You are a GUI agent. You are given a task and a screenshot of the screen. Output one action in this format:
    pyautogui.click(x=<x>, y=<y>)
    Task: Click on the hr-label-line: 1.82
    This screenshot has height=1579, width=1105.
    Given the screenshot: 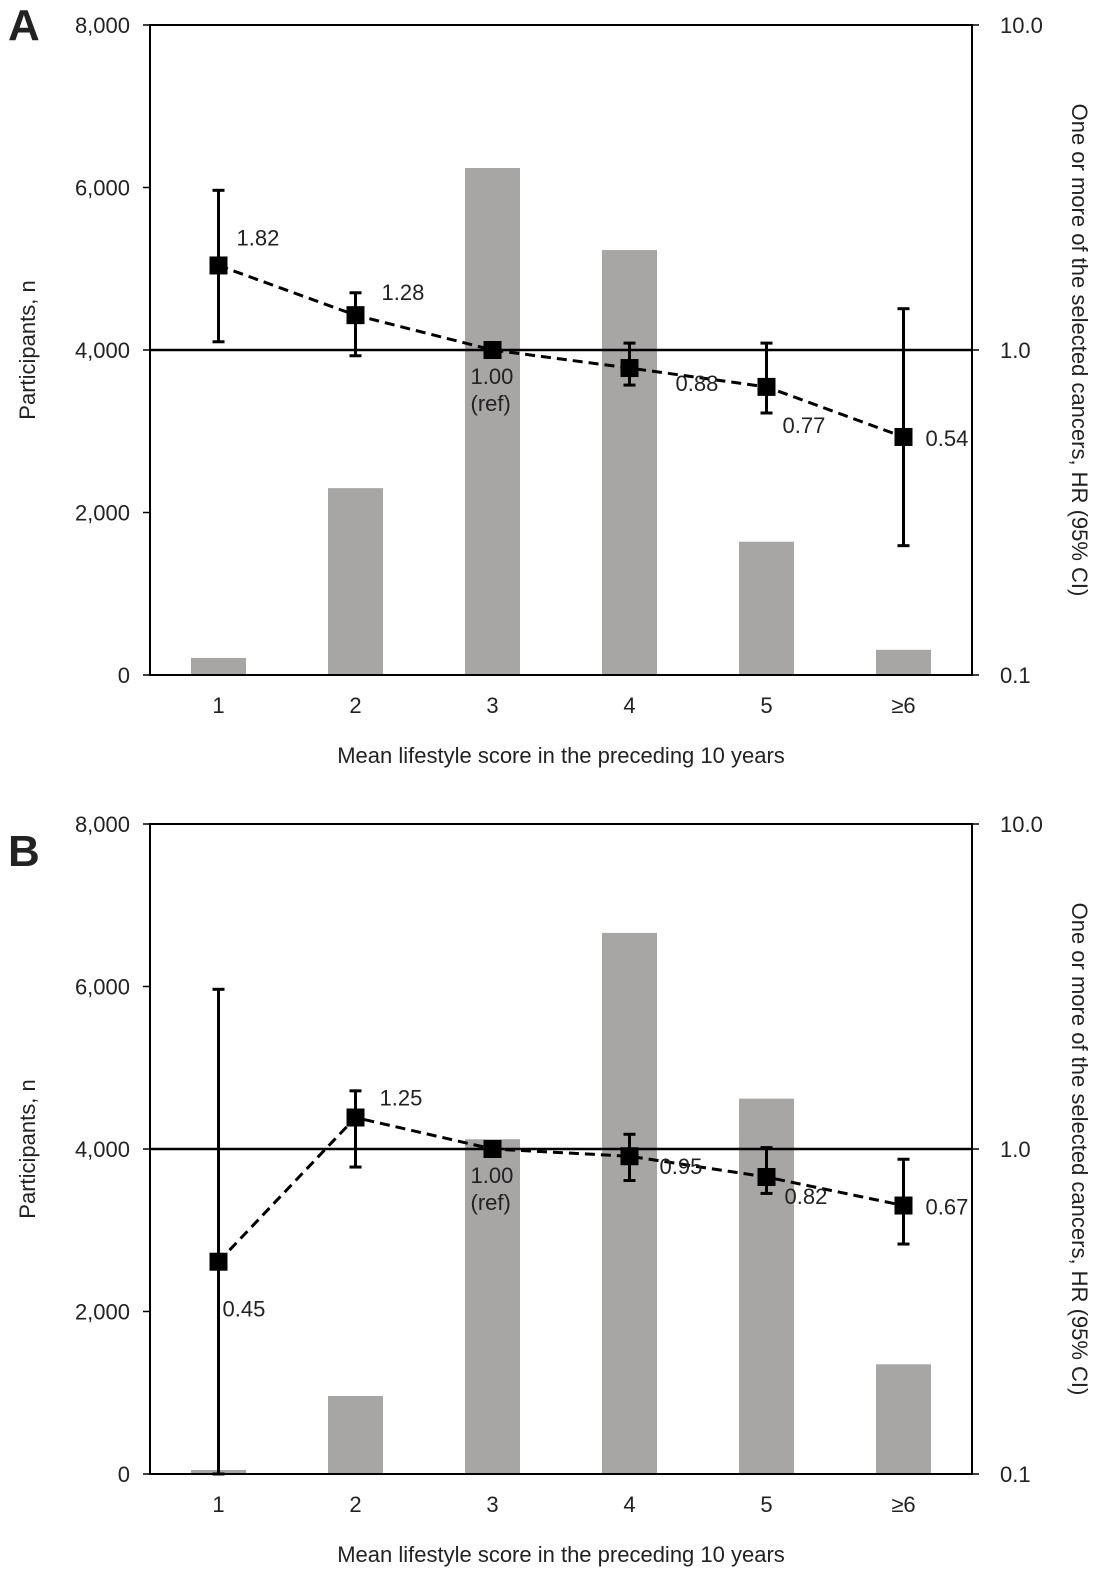 What is the action you would take?
    pyautogui.click(x=258, y=237)
    